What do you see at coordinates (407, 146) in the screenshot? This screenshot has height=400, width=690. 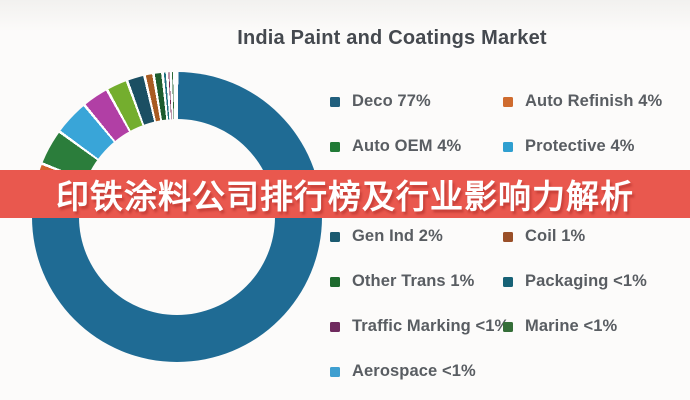 I see `legend-label: Auto OEM 4%` at bounding box center [407, 146].